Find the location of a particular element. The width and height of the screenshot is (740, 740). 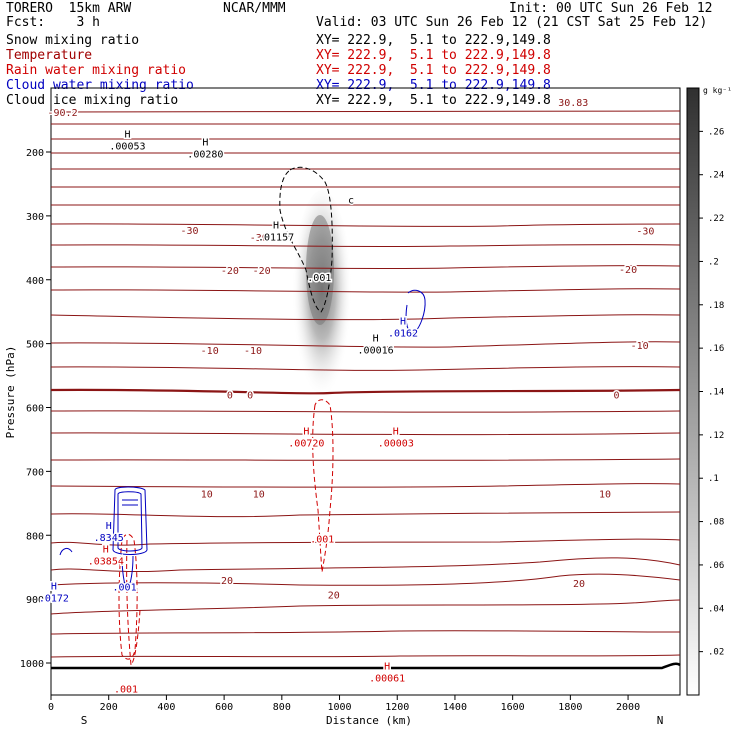

init-time: Init: 00 UTC Sun 26 Feb 12 is located at coordinates (611, 8).